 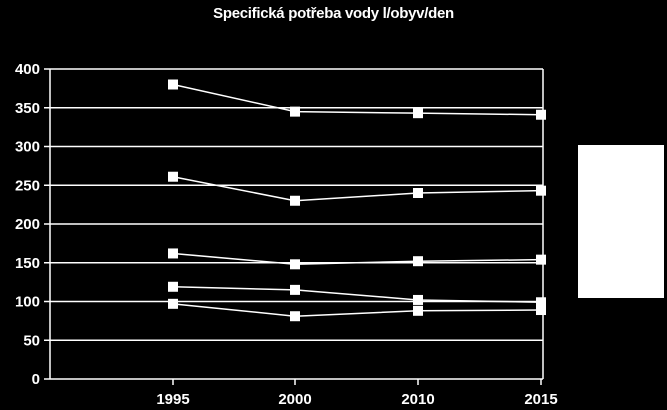 I want to click on y-tick-label: 250, so click(x=27, y=185).